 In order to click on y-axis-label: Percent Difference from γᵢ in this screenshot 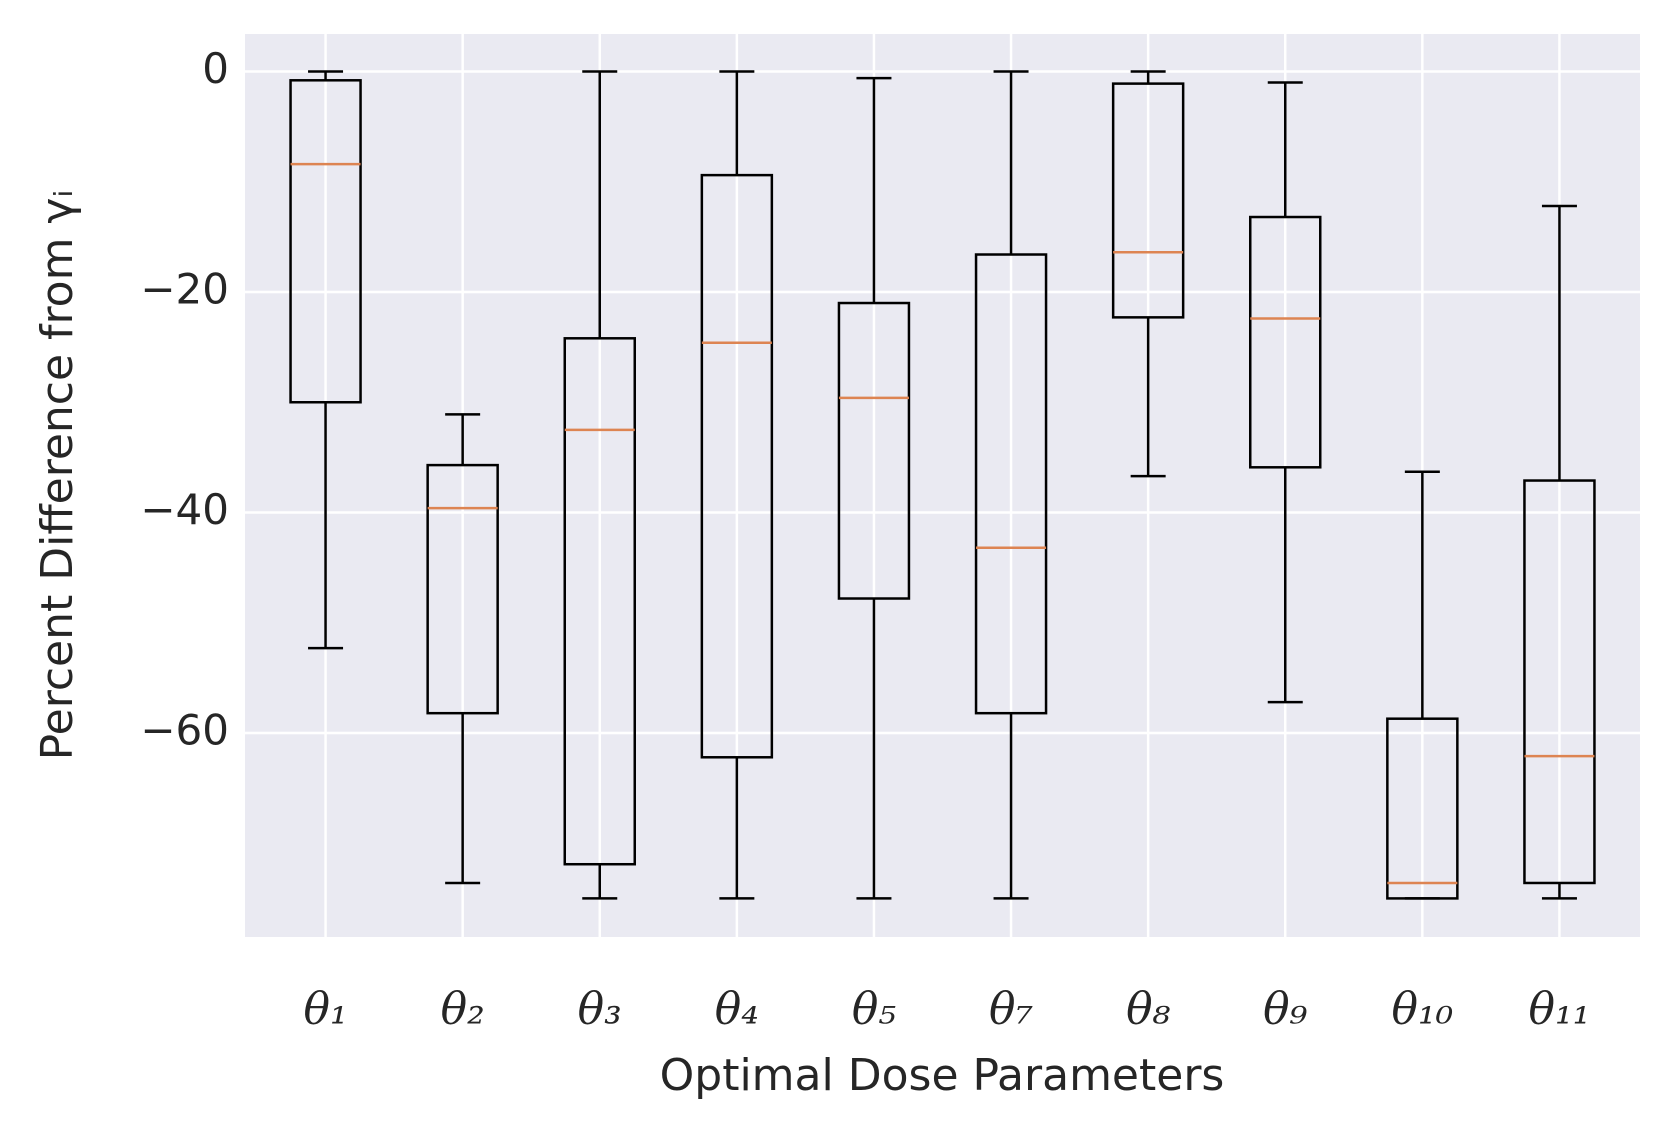, I will do `click(57, 475)`.